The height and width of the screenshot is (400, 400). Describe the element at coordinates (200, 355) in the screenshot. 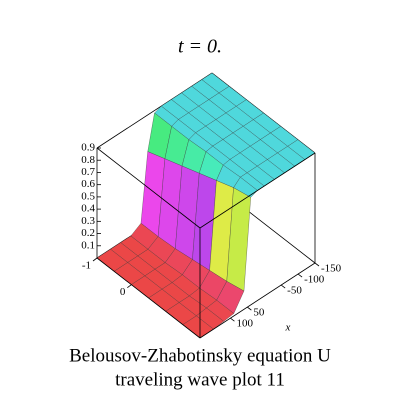

I see `caption: Belousov-Zhabotinsky equation U` at that location.